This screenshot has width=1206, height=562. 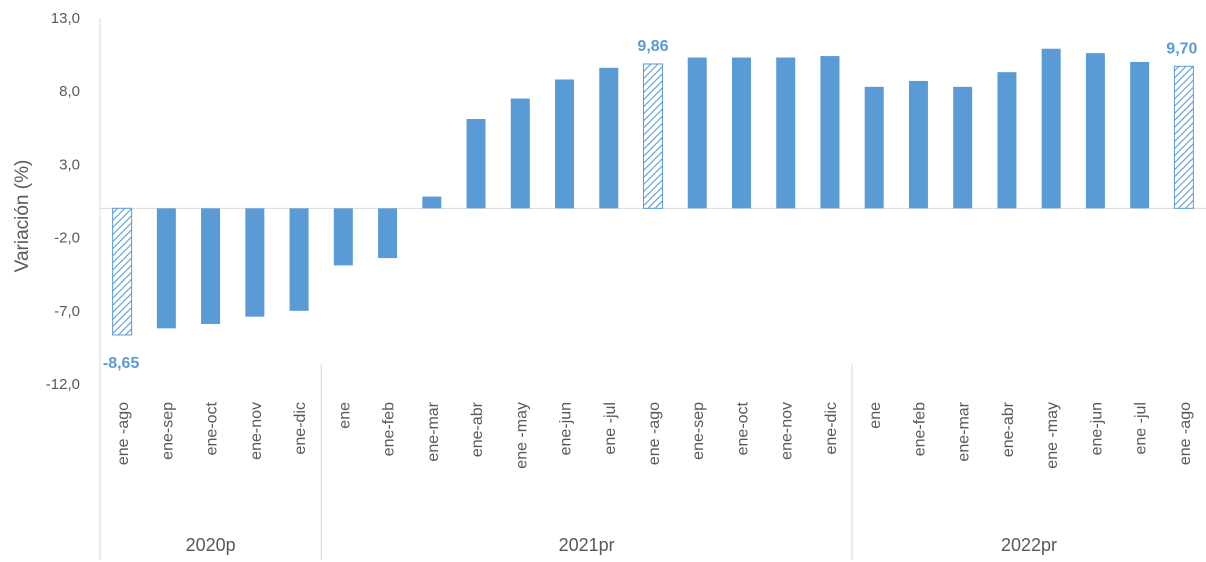 I want to click on y-tick-label: -2,0, so click(x=67, y=238).